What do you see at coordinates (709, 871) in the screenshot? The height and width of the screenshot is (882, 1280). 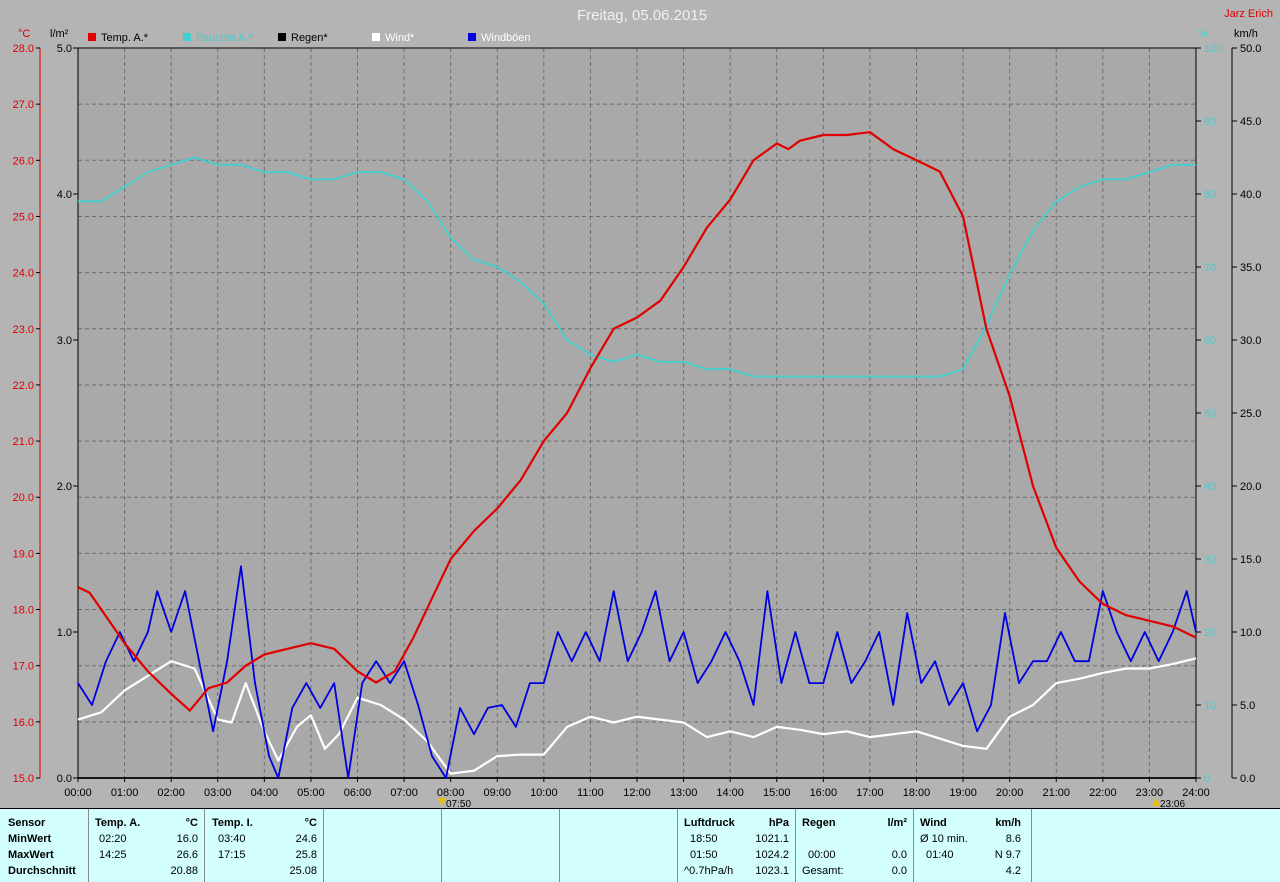 I see `cell-time: ^0.7hPa/h` at bounding box center [709, 871].